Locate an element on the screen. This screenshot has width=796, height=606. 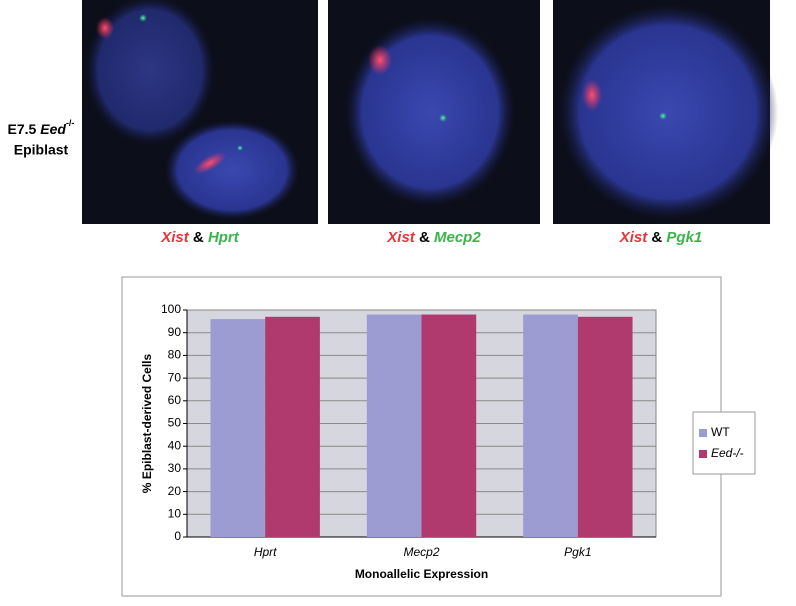
panel-caption: Xist & Hprt is located at coordinates (200, 237).